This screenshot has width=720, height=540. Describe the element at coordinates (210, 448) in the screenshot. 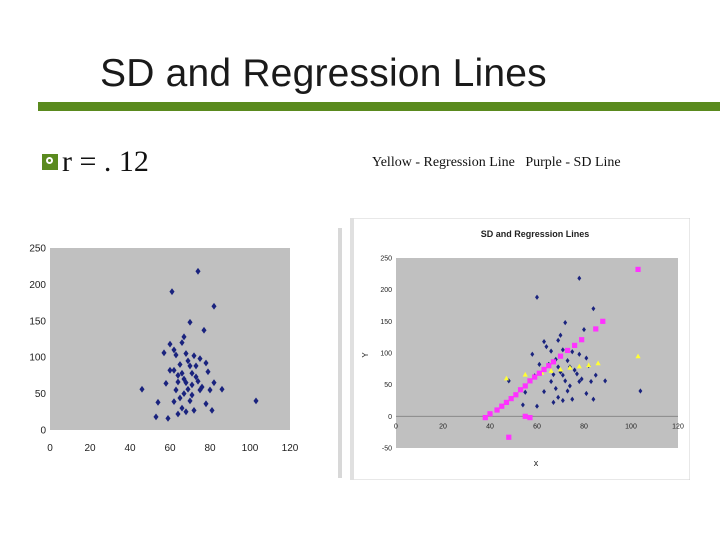

I see `left-x-tick-label: 80` at that location.